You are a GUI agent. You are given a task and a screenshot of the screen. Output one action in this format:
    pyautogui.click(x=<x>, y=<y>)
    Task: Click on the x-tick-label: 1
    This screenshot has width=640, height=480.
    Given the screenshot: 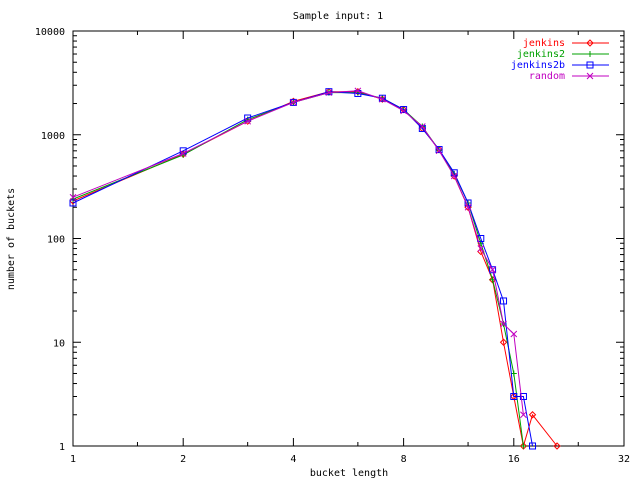 What is the action you would take?
    pyautogui.click(x=73, y=459)
    